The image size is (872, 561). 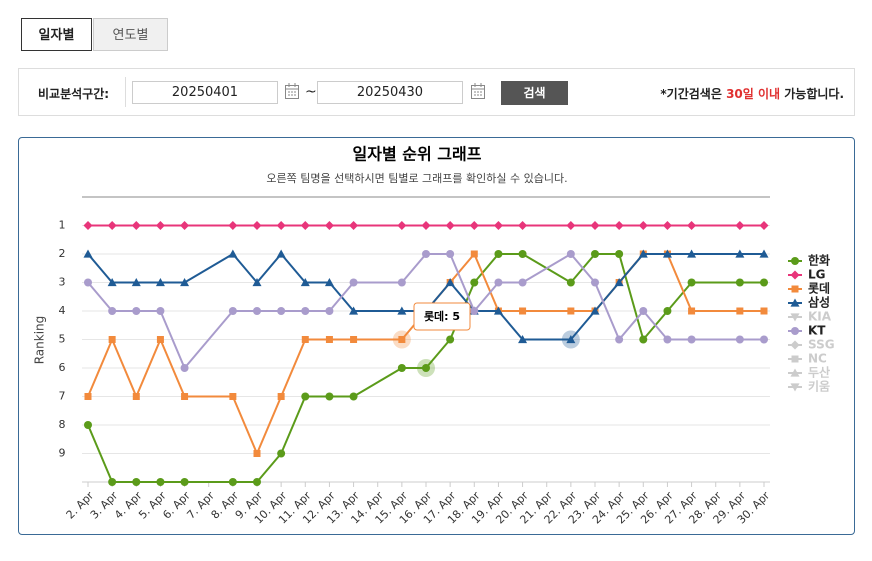 I want to click on legend-item: 롯데, so click(x=809, y=288).